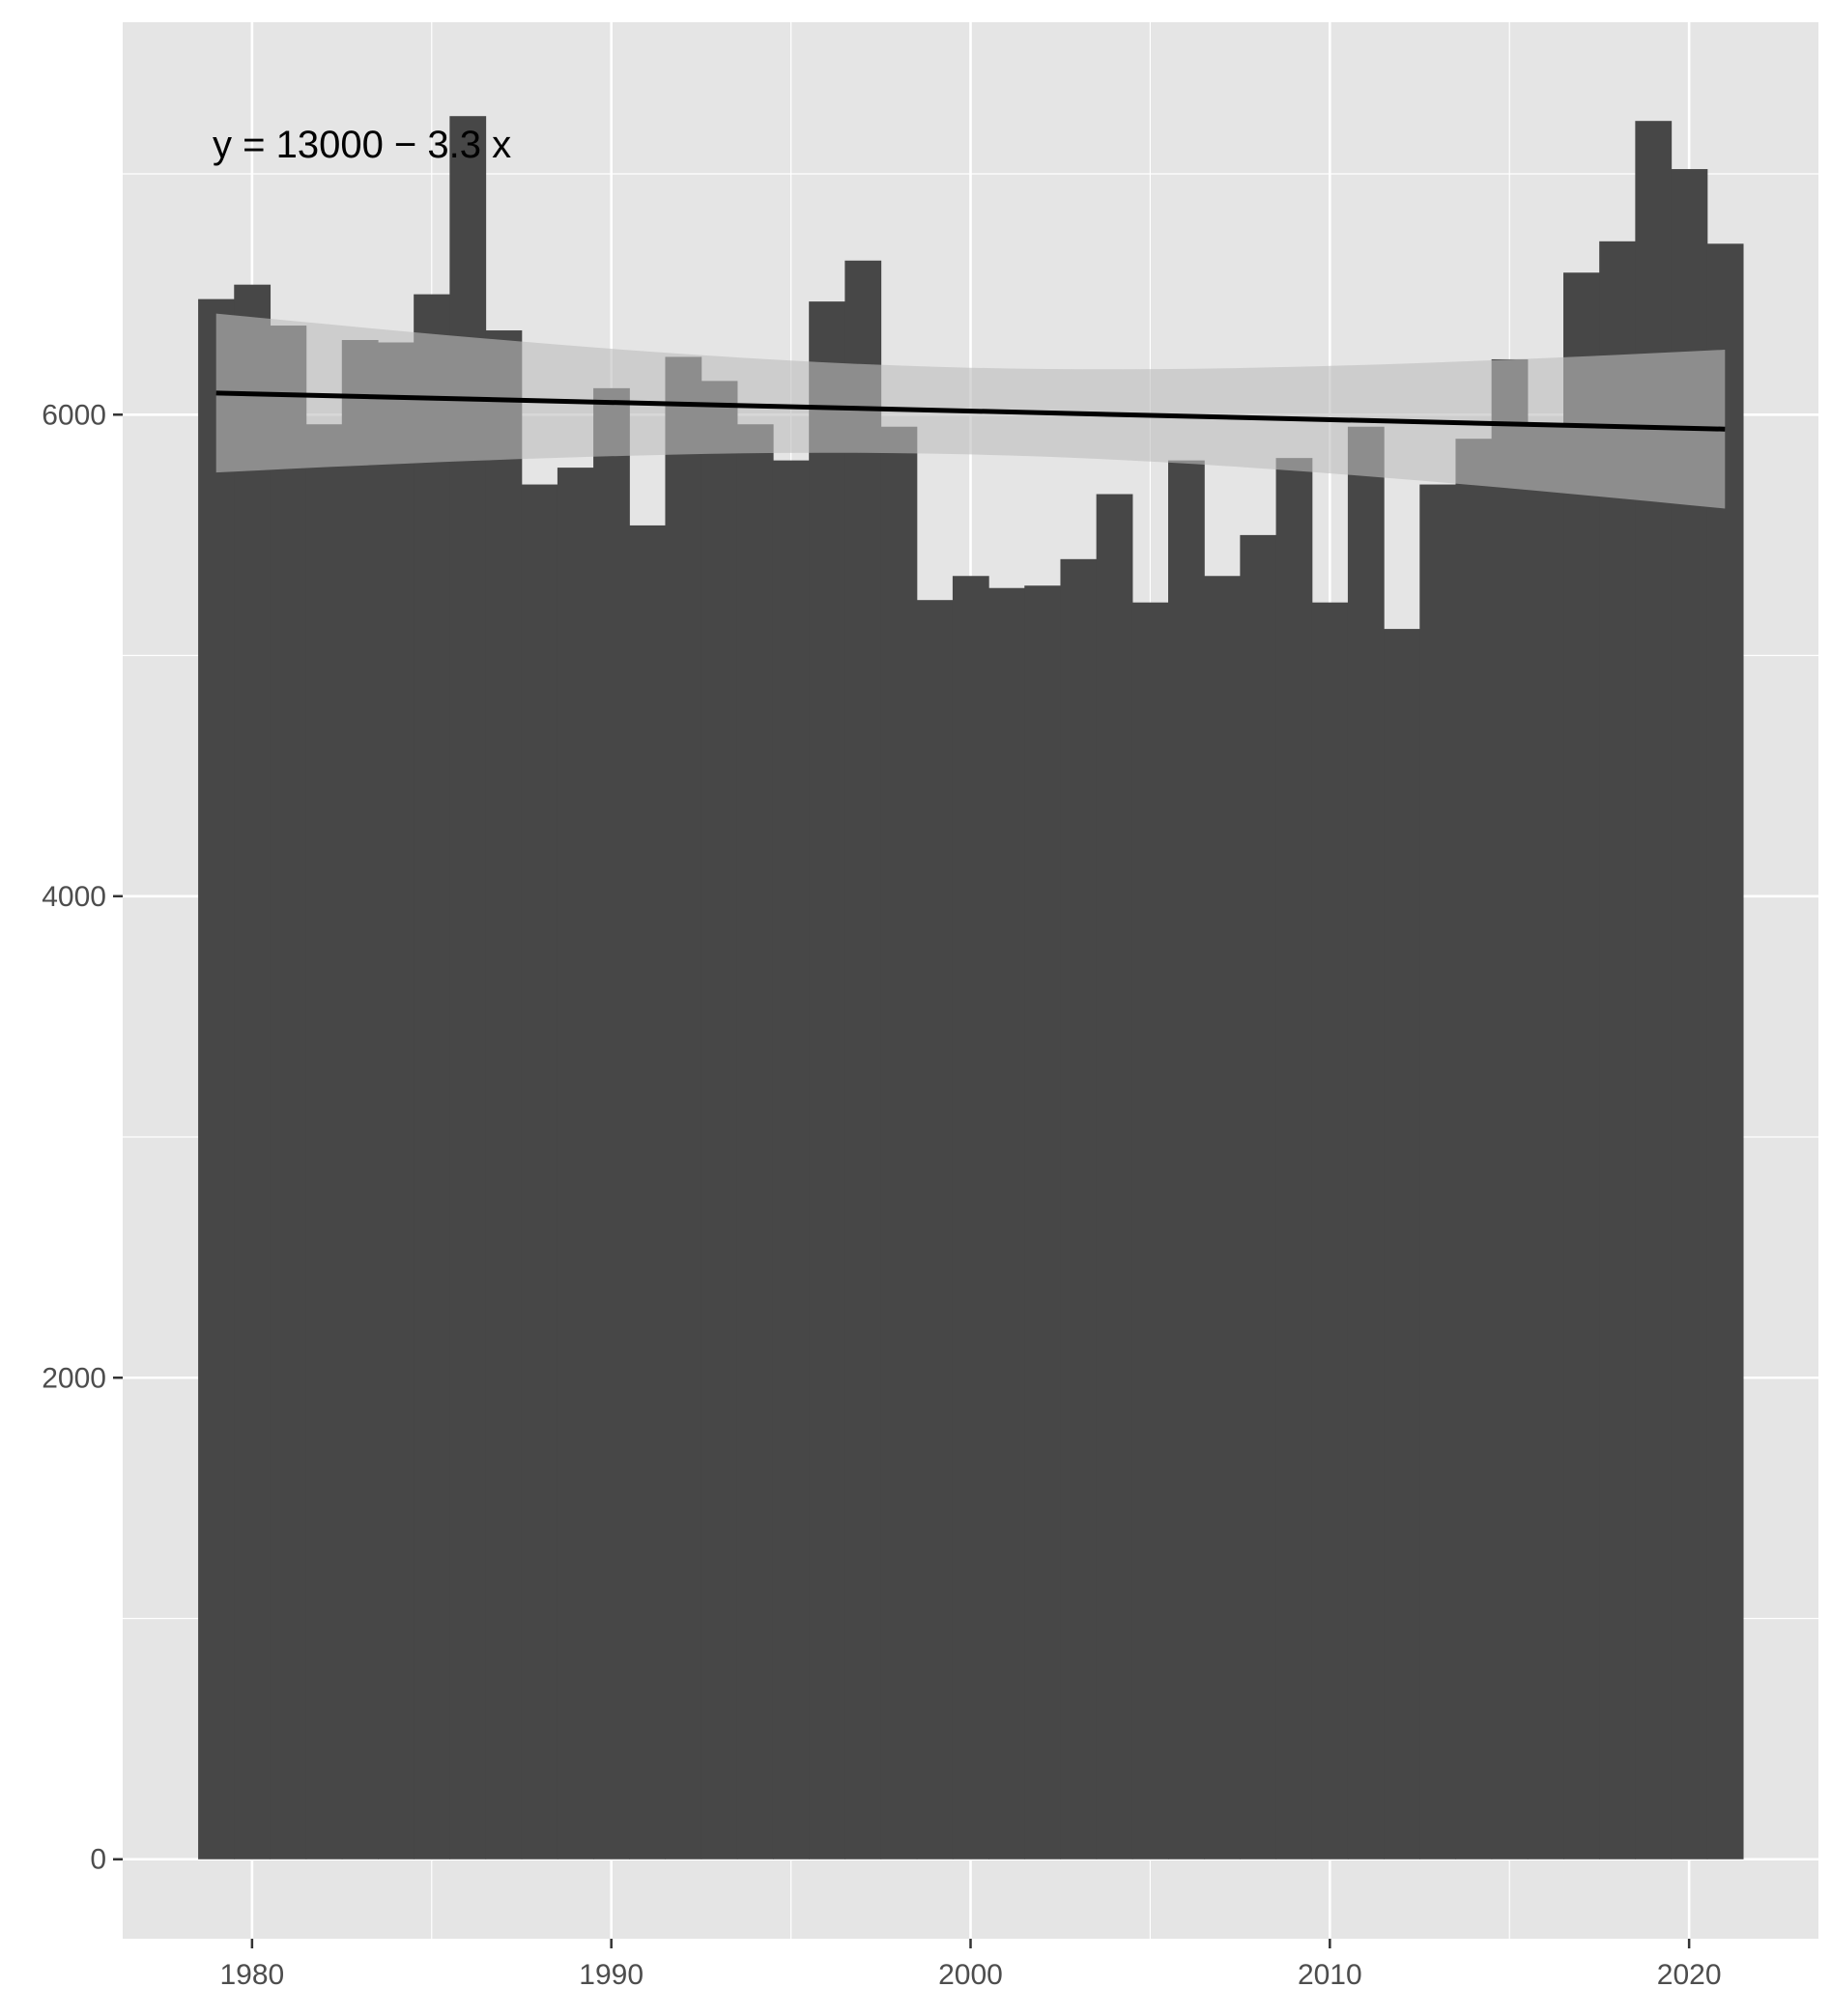 The image size is (1831, 2016). What do you see at coordinates (1545, 1142) in the screenshot?
I see `bar-2016` at bounding box center [1545, 1142].